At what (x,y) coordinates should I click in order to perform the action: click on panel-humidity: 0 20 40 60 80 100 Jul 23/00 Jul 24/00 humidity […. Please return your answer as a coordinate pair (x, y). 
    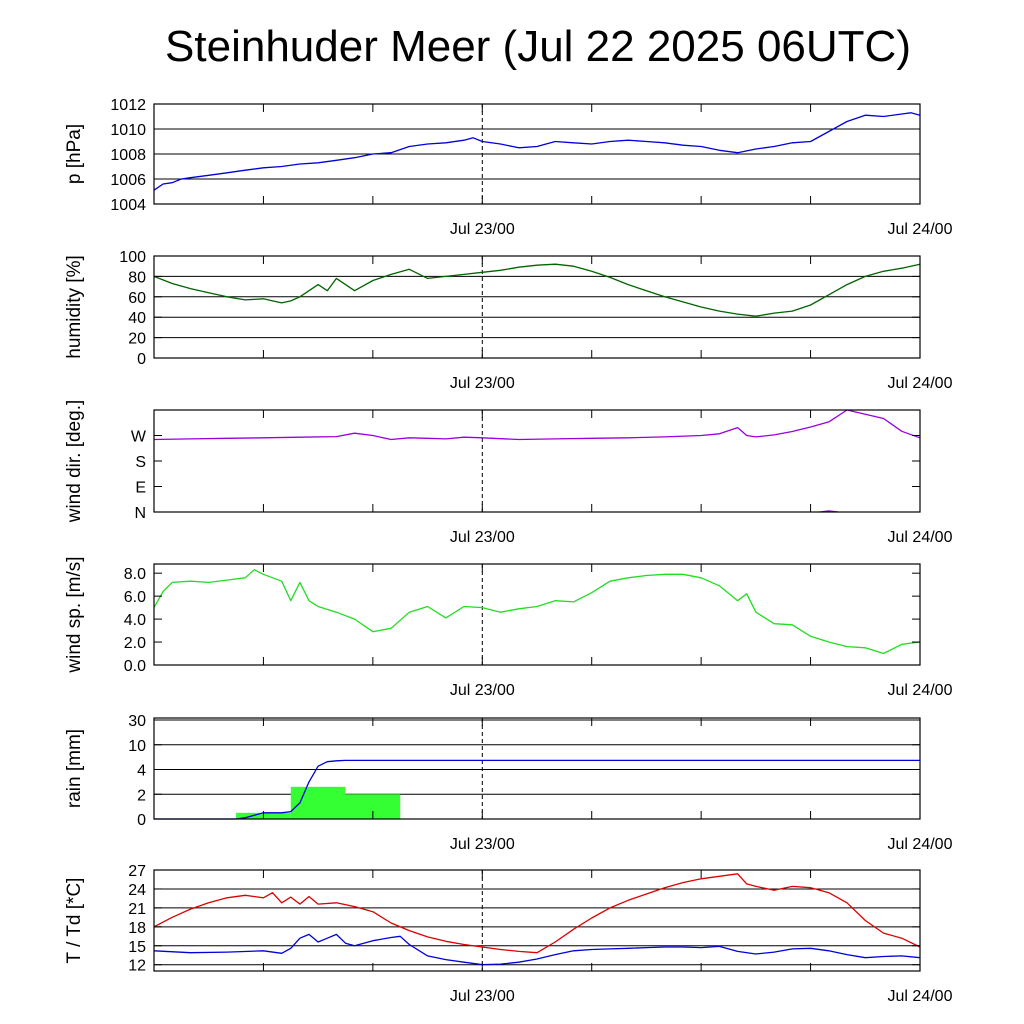
    Looking at the image, I should click on (508, 320).